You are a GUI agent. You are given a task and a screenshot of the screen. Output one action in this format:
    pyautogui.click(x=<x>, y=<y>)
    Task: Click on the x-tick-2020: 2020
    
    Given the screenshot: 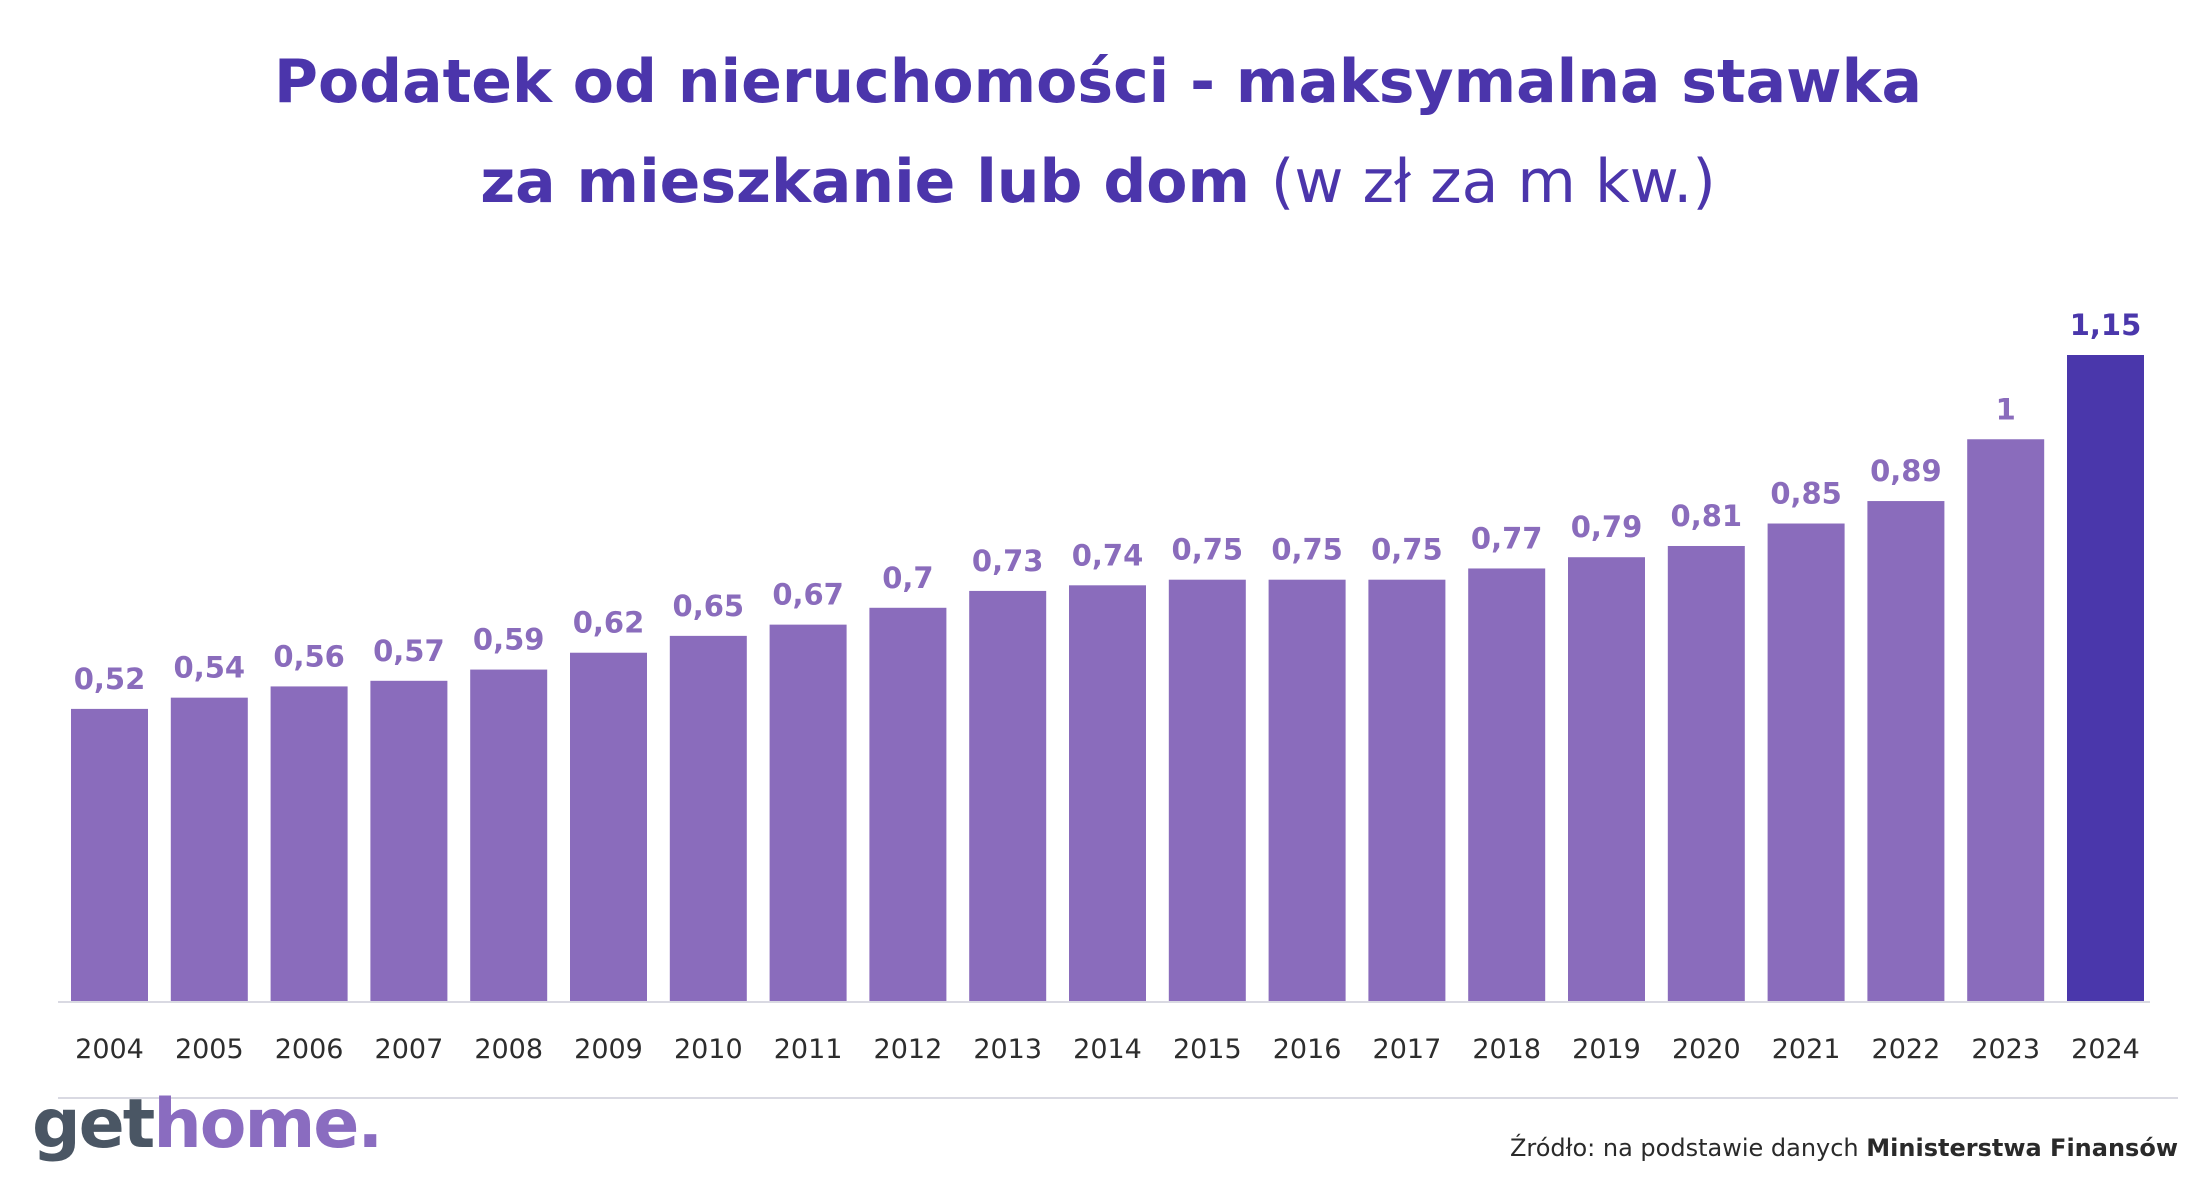 What is the action you would take?
    pyautogui.click(x=1706, y=1049)
    